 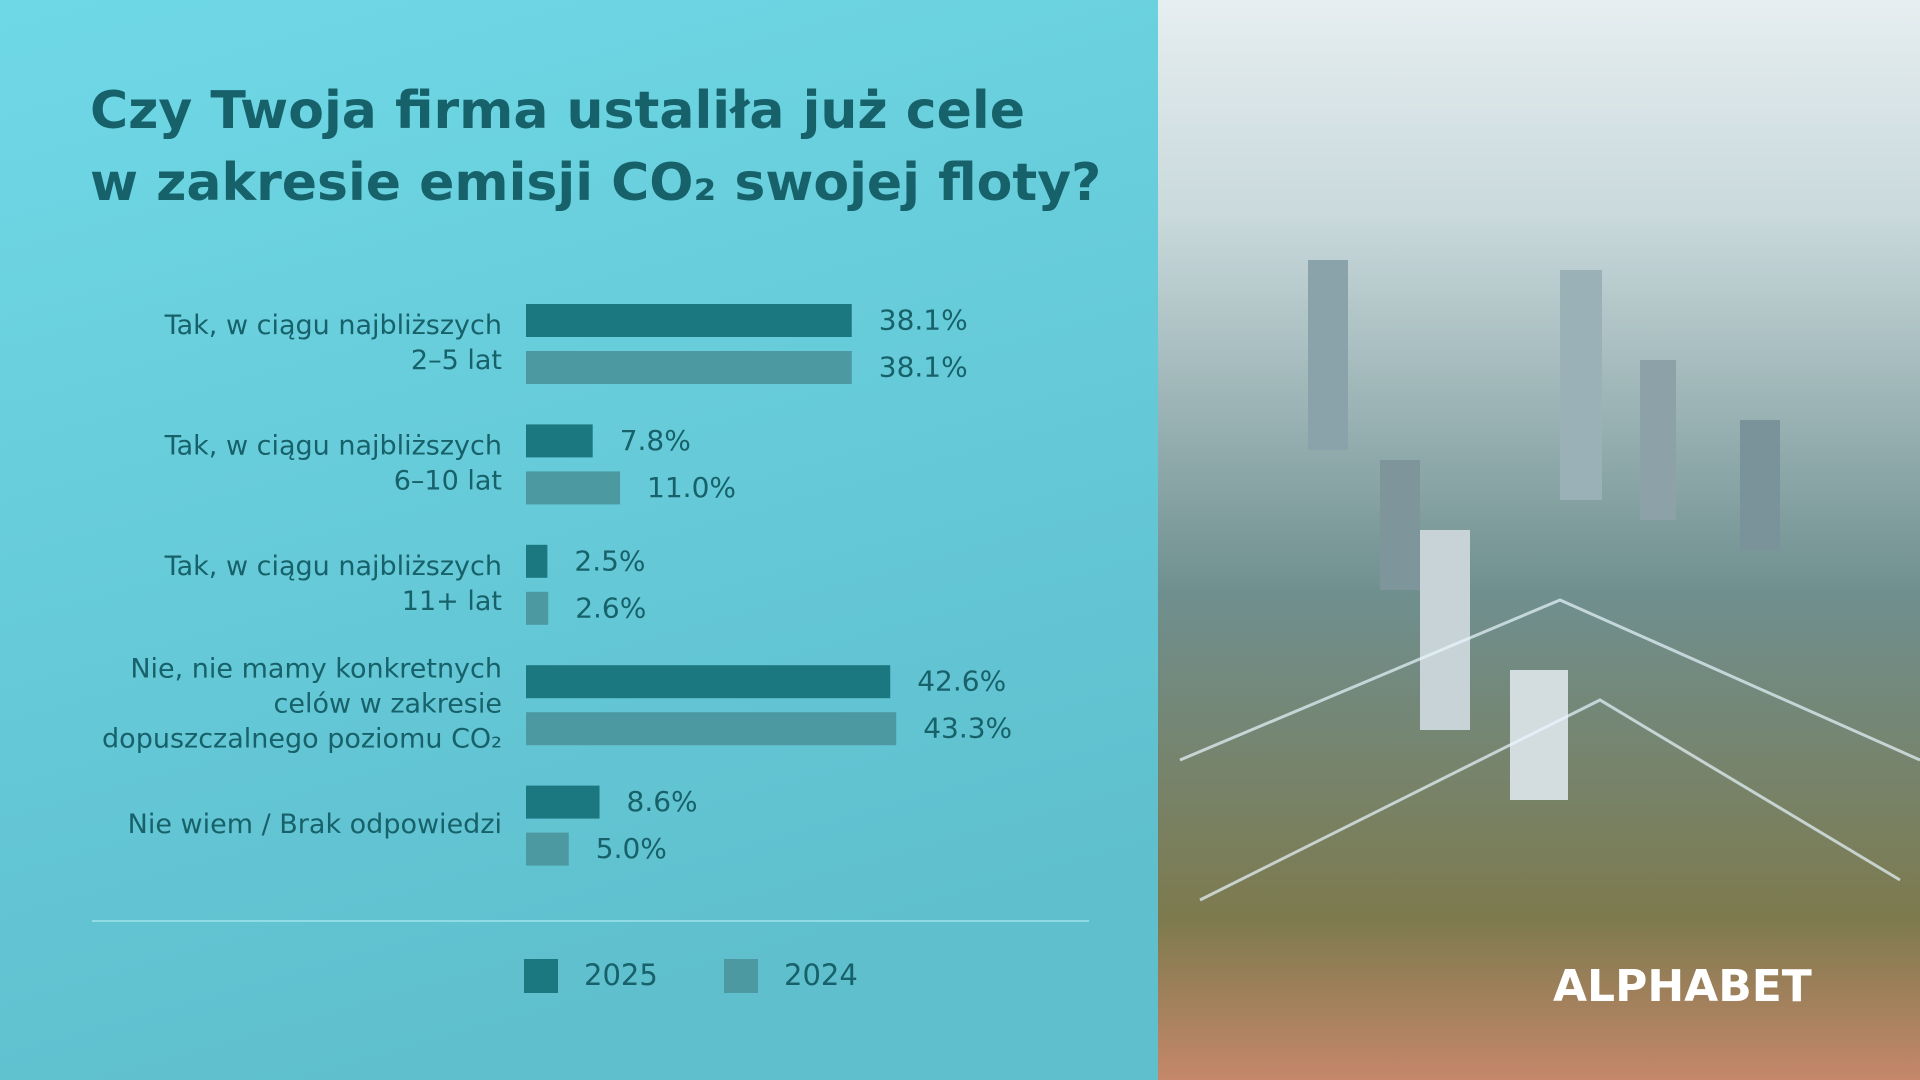 What do you see at coordinates (655, 440) in the screenshot?
I see `value-label: 7.8%` at bounding box center [655, 440].